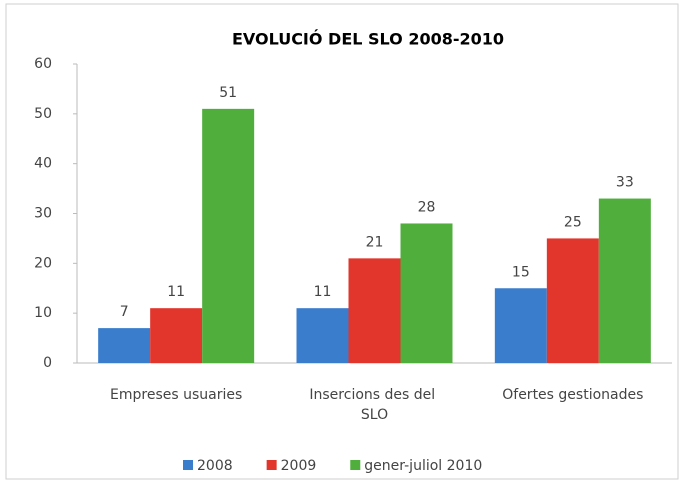 Image resolution: width=683 pixels, height=481 pixels. What do you see at coordinates (573, 222) in the screenshot?
I see `value-label: 25` at bounding box center [573, 222].